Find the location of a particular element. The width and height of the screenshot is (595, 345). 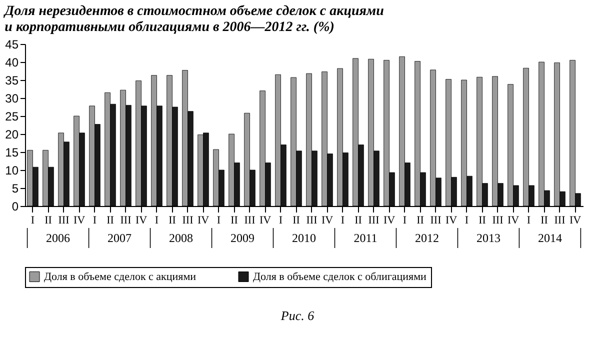

chart-title: Доля нерезидентов в стоимостном объеме сделок с акциями и корпоративными облигациями в 2006—2012 гг. (%) is located at coordinates (193, 19).